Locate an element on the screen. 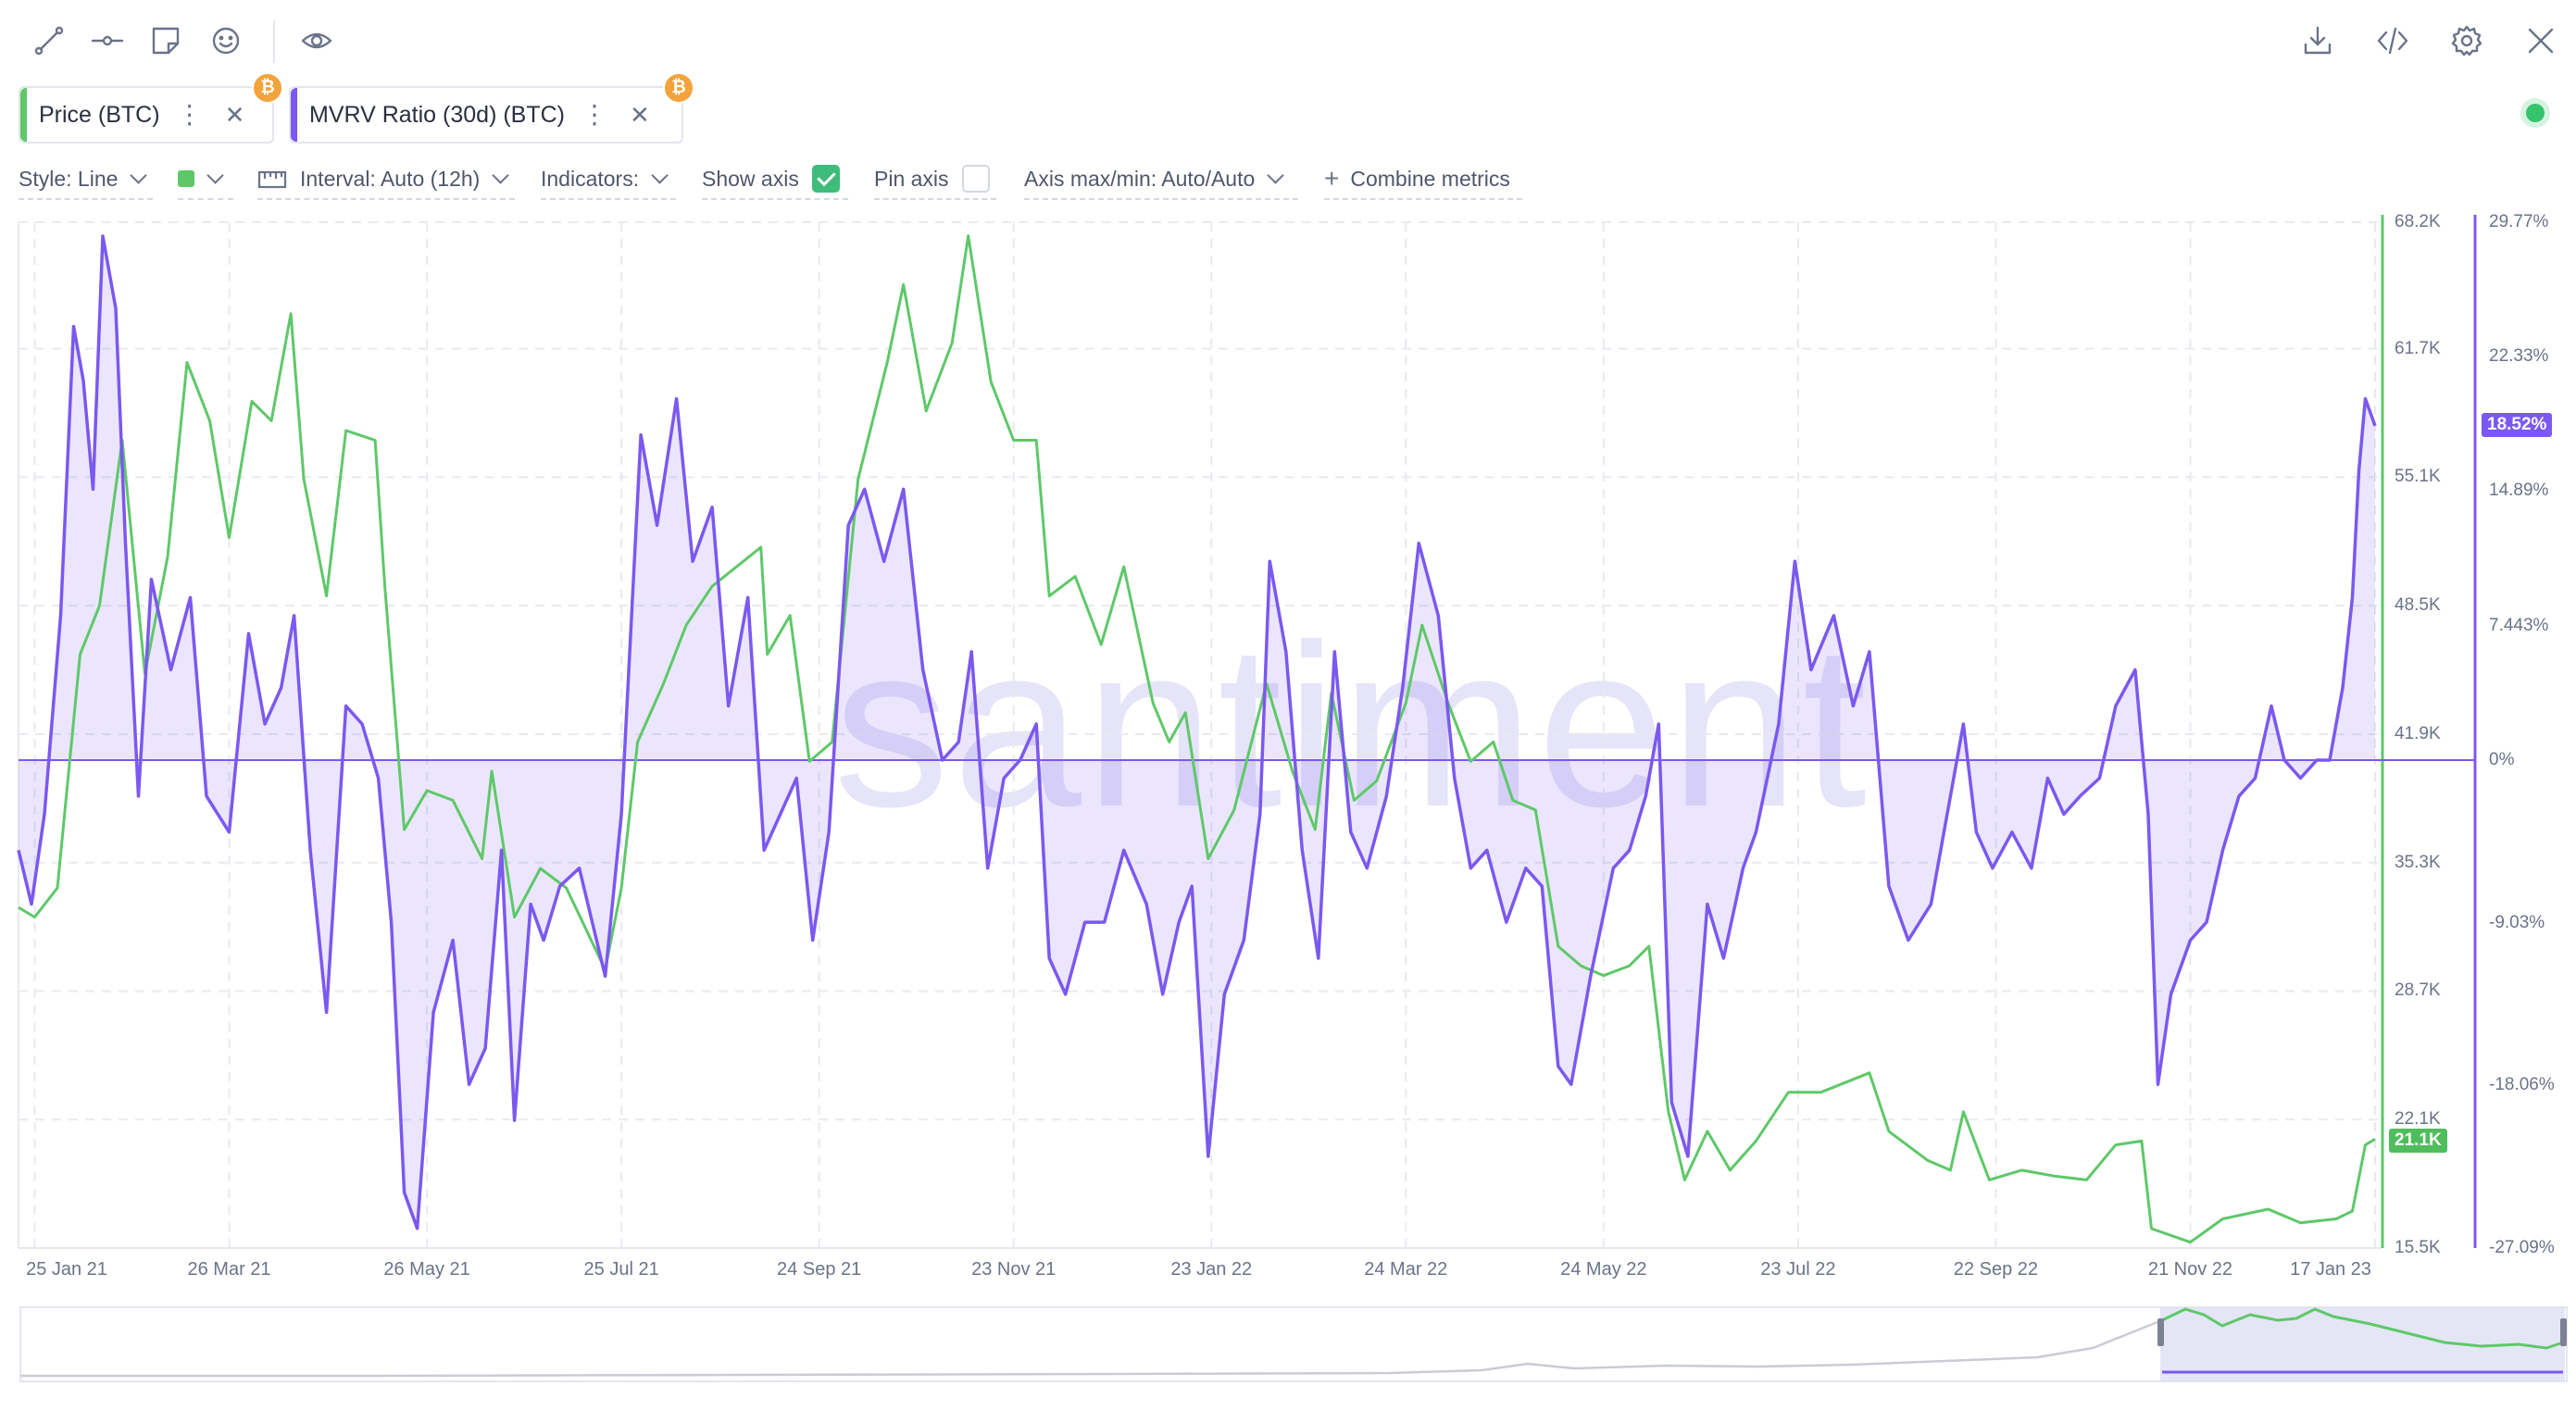  pin-axis-toggle: Pin axis is located at coordinates (935, 179).